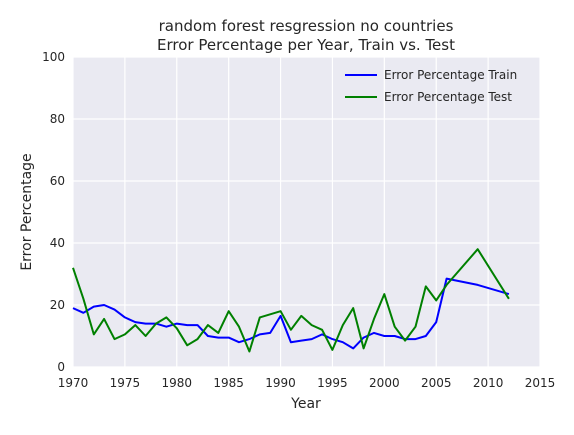 Image resolution: width=574 pixels, height=435 pixels. What do you see at coordinates (73, 383) in the screenshot?
I see `x-tick-label: 1970` at bounding box center [73, 383].